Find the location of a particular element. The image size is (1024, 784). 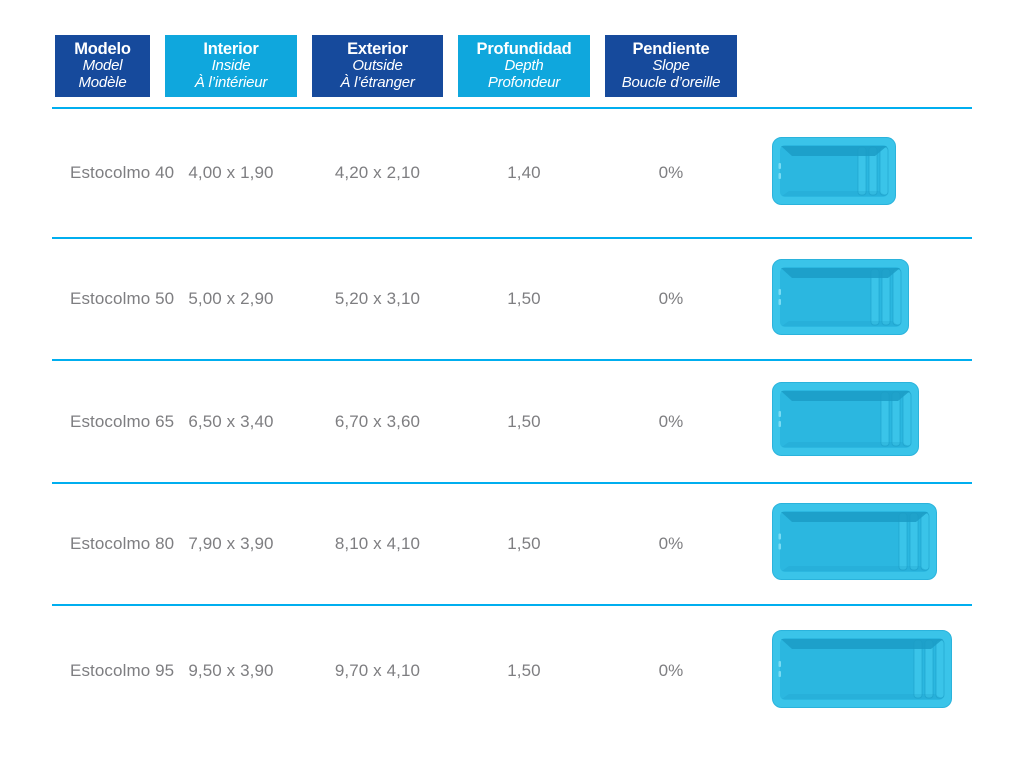

column-header-modelo: Modelo Model Modèle is located at coordinates (102, 66).